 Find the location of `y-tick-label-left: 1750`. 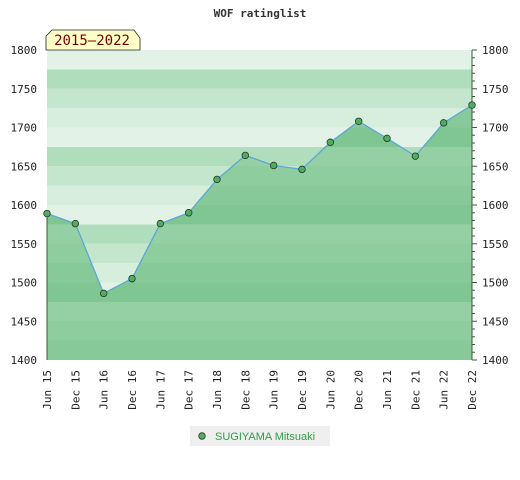

y-tick-label-left: 1750 is located at coordinates (24, 89).